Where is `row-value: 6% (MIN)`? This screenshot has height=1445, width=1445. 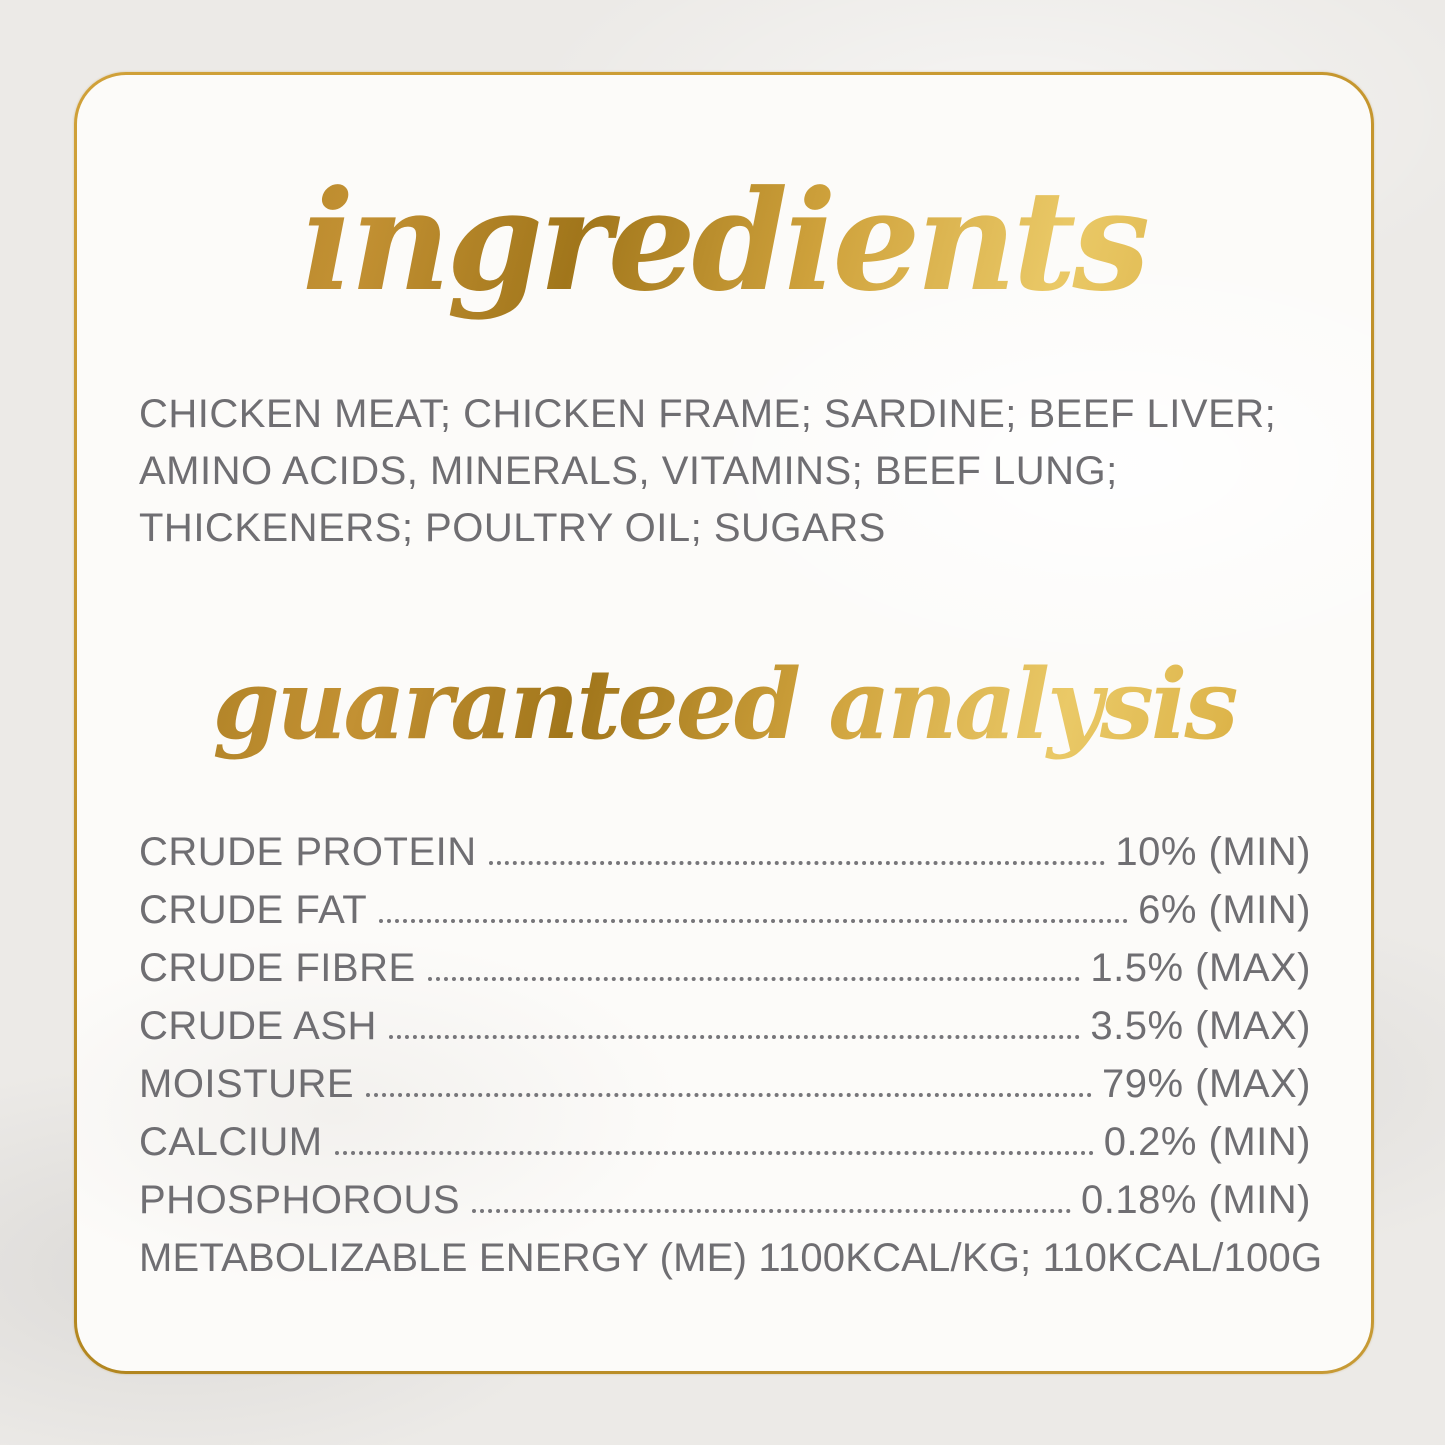 row-value: 6% (MIN) is located at coordinates (1224, 910).